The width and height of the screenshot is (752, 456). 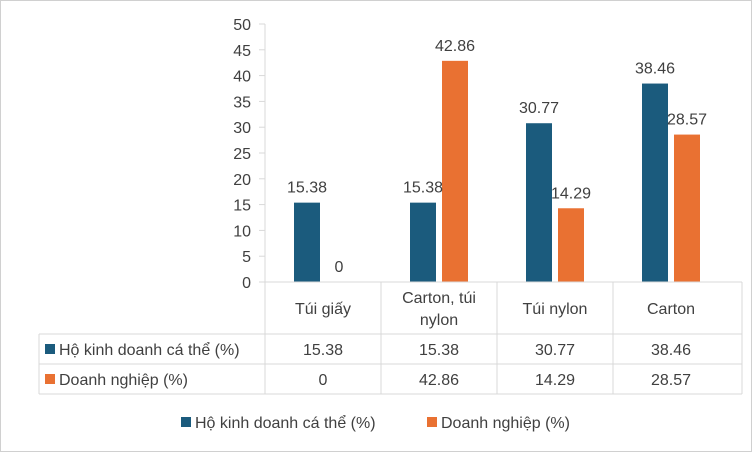 What do you see at coordinates (655, 182) in the screenshot?
I see `bar-series1-cat4` at bounding box center [655, 182].